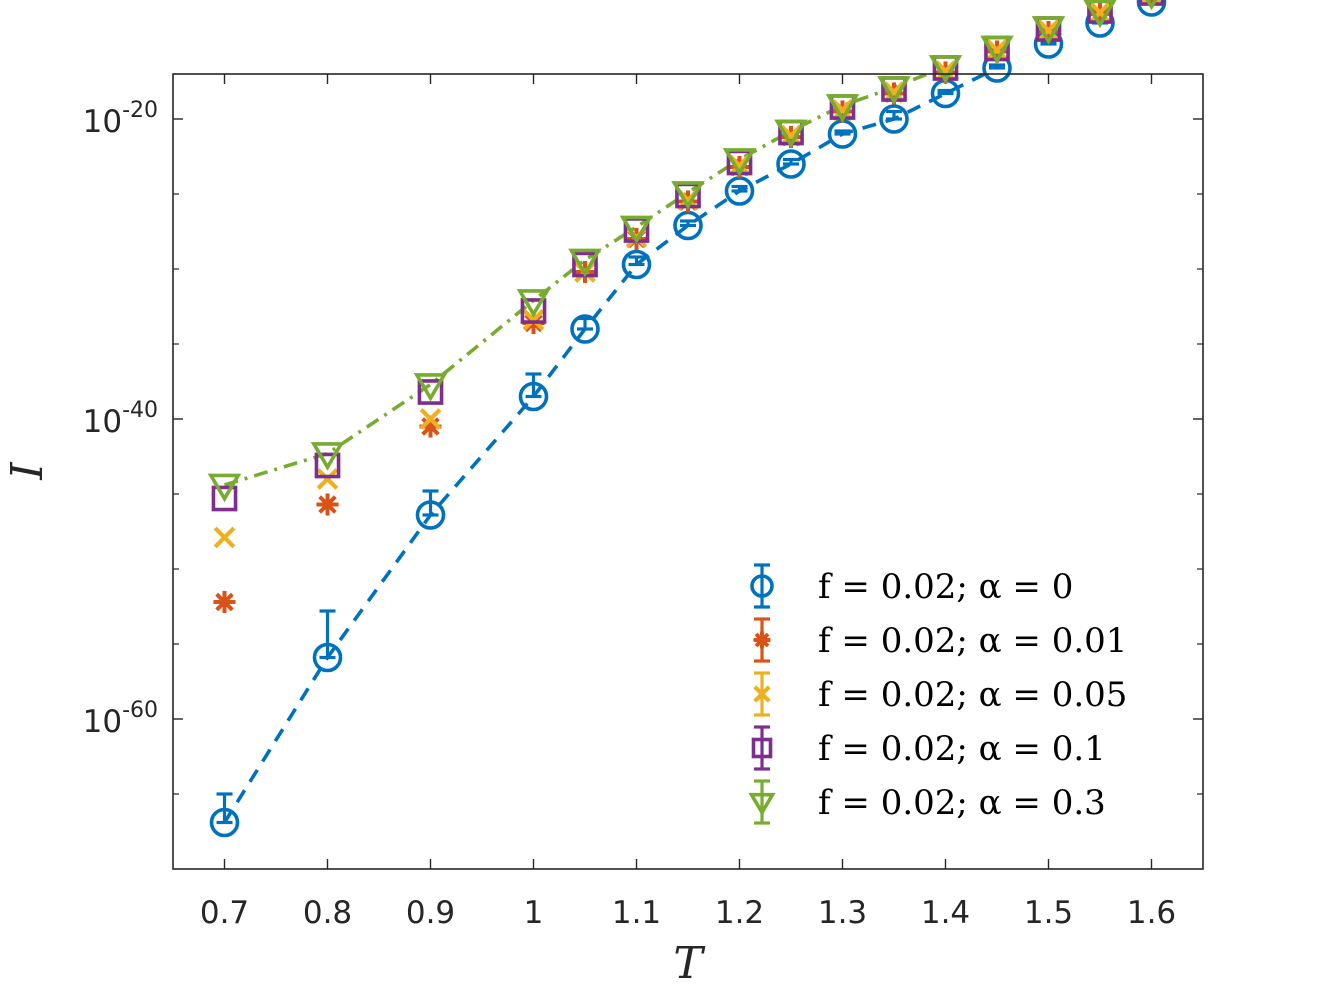 The width and height of the screenshot is (1329, 997). I want to click on legend-label: f = 0.02; α = 0.1, so click(962, 749).